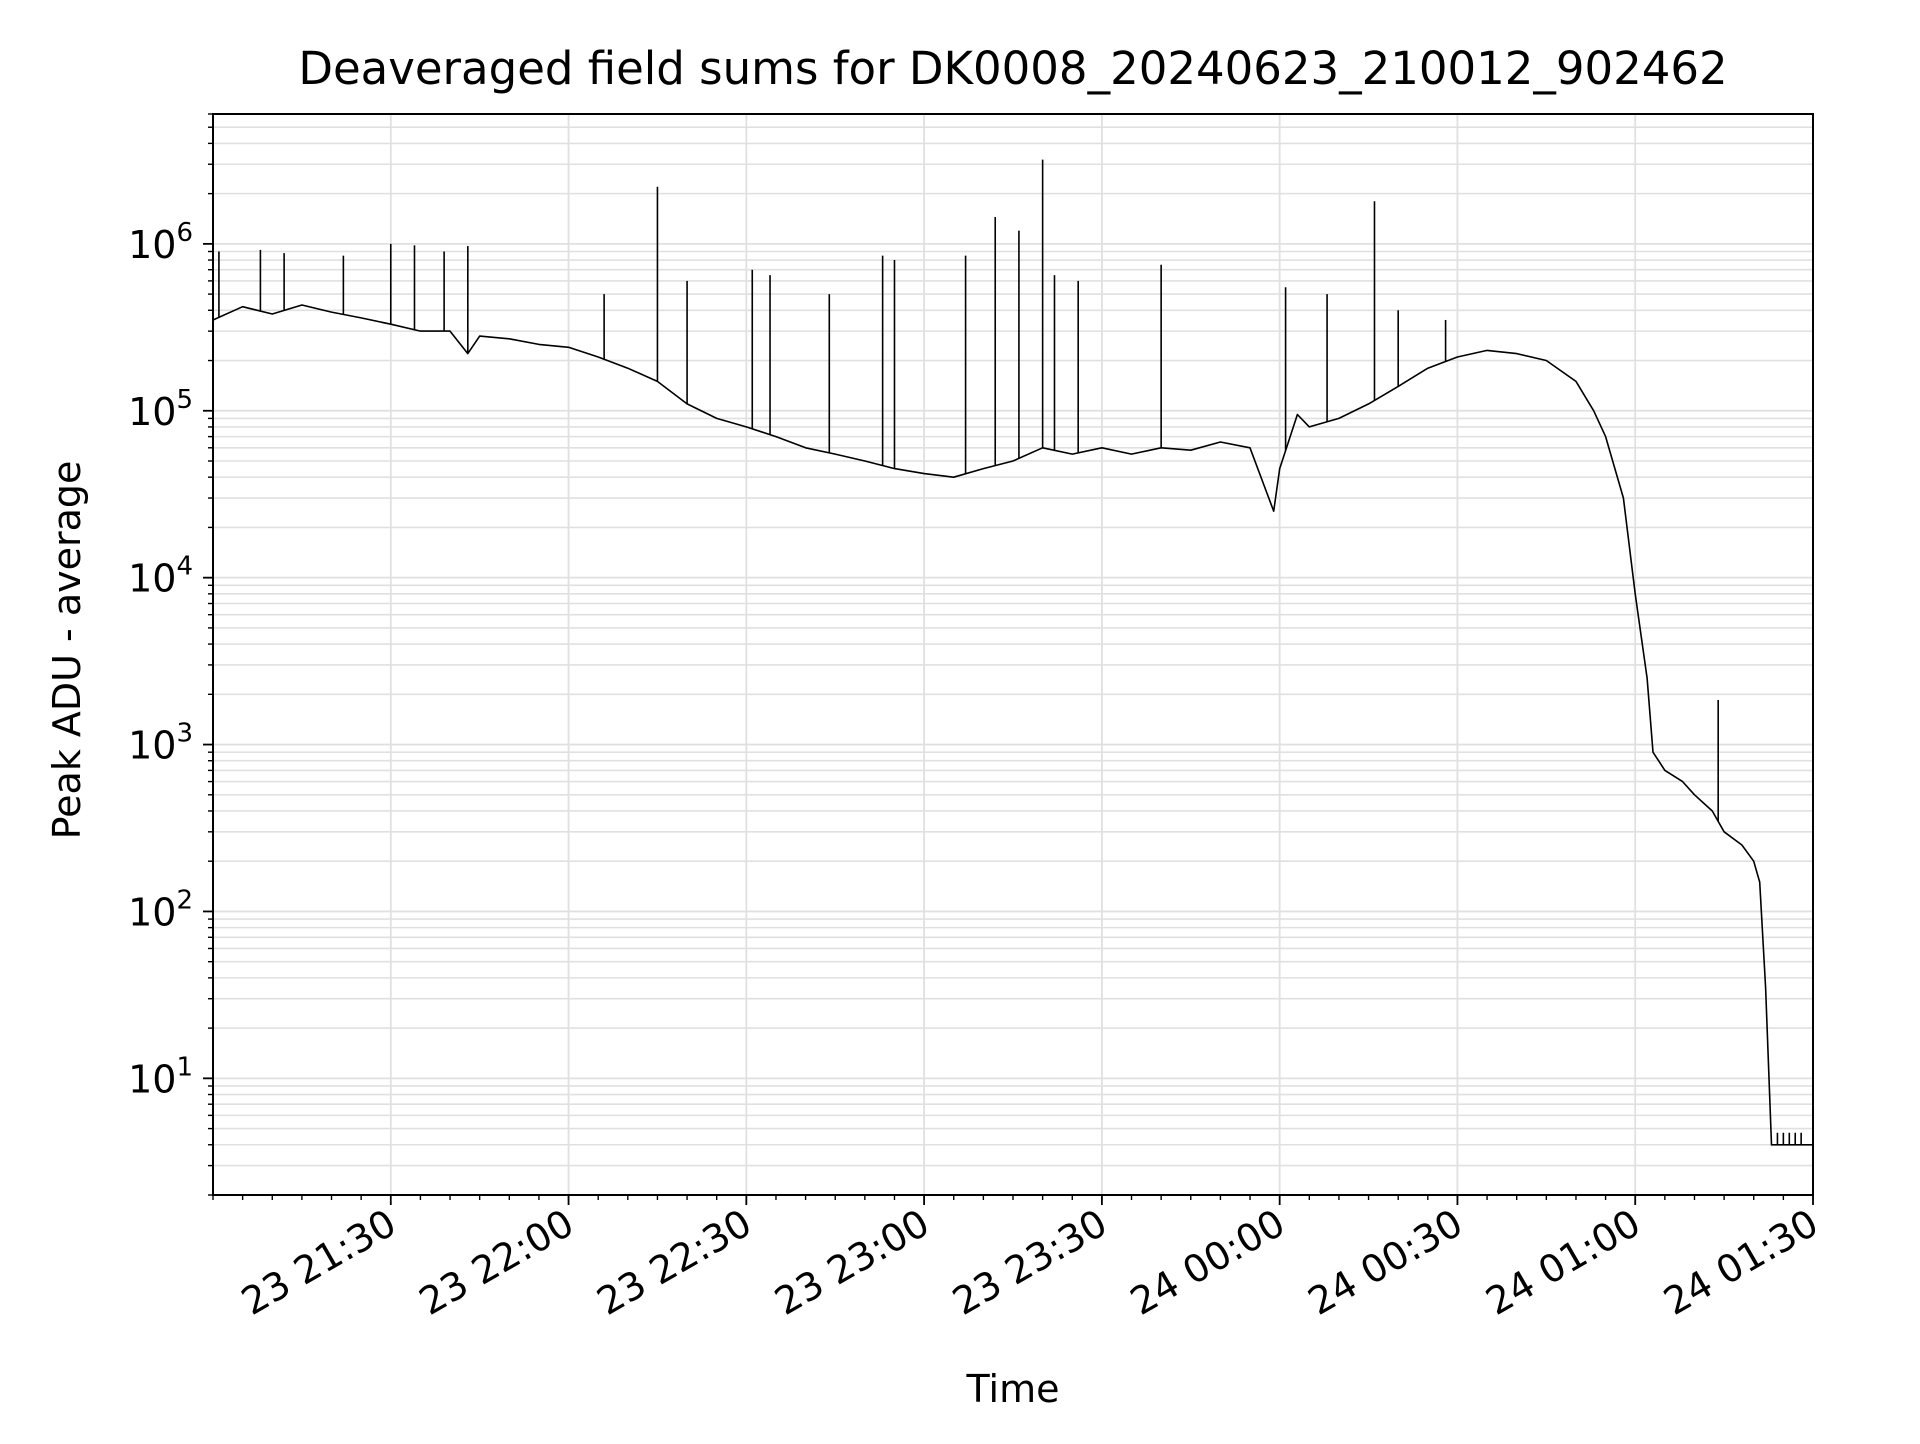 The width and height of the screenshot is (1920, 1444). What do you see at coordinates (160, 576) in the screenshot?
I see `y-tick-label: 104` at bounding box center [160, 576].